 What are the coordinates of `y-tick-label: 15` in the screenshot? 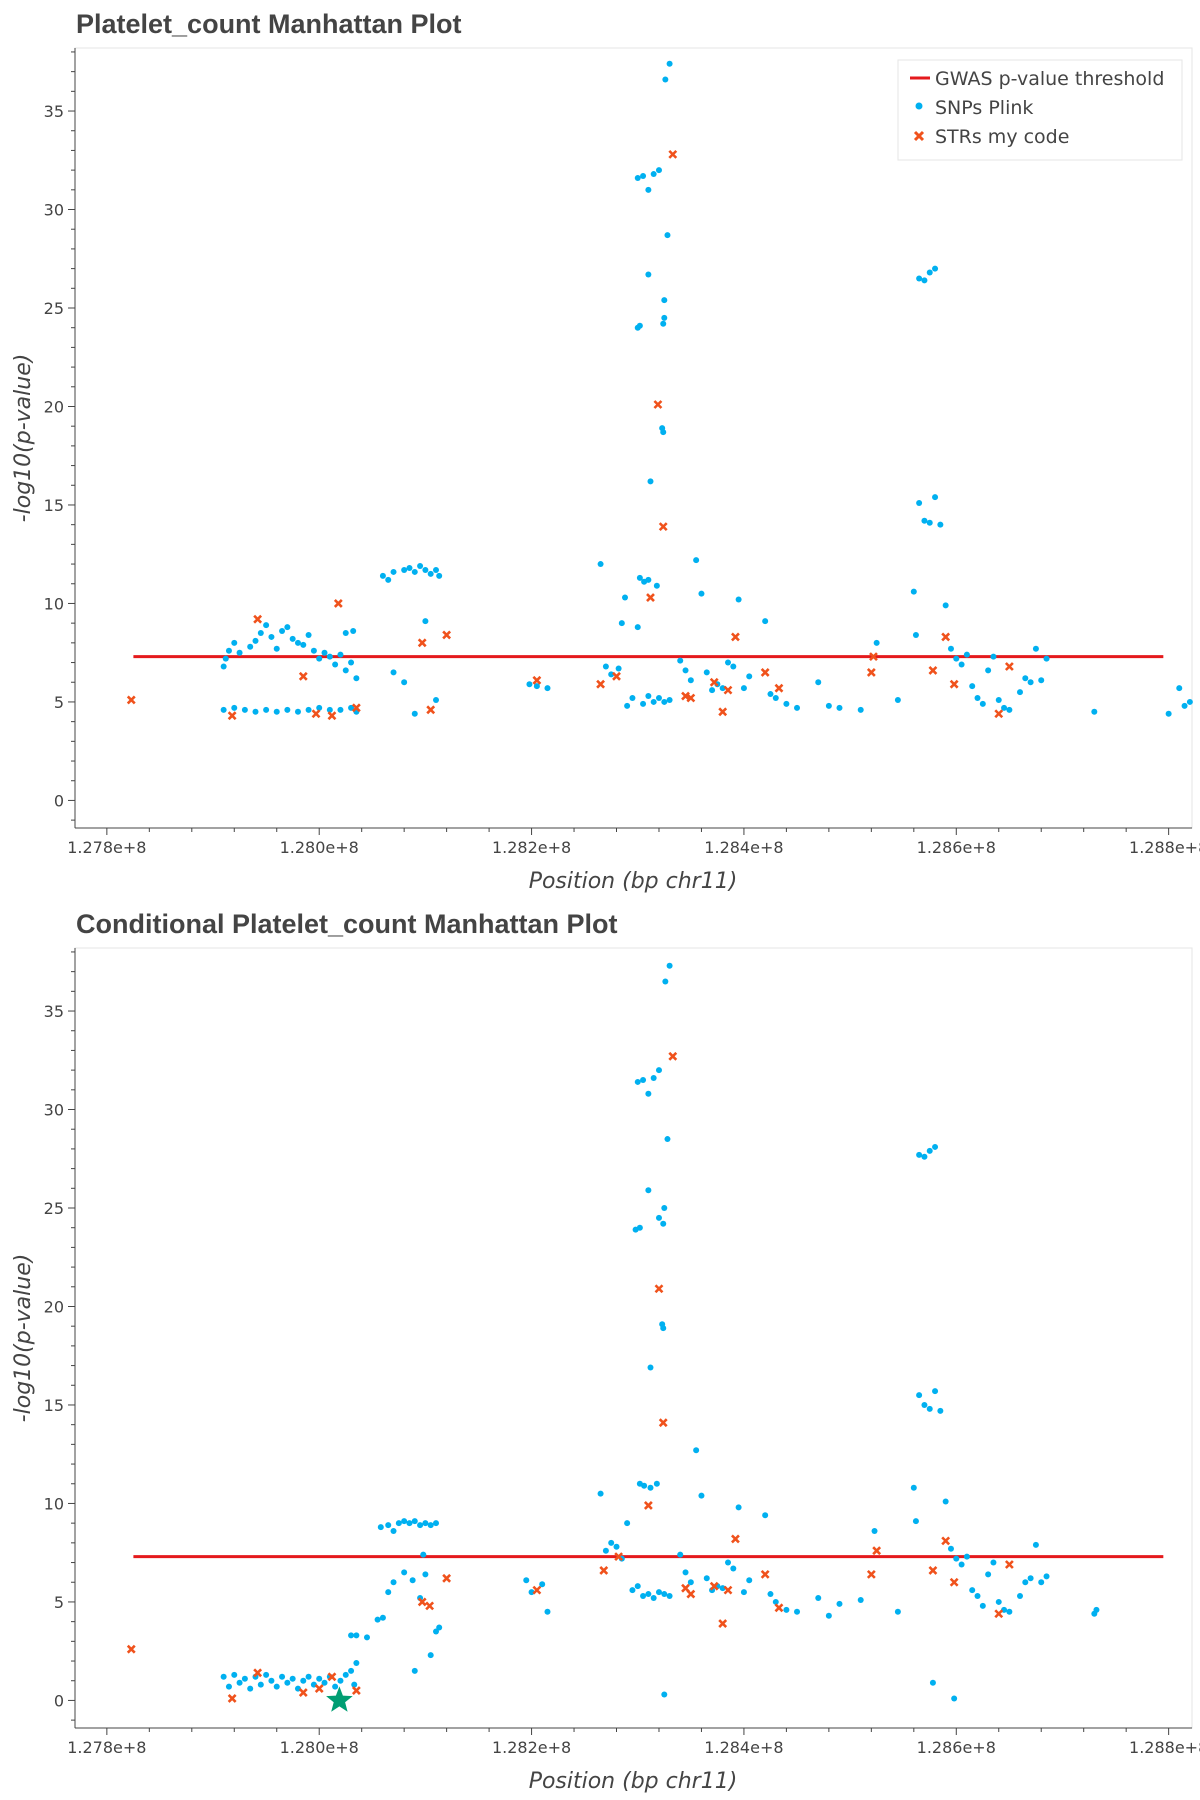 It's located at (54, 505).